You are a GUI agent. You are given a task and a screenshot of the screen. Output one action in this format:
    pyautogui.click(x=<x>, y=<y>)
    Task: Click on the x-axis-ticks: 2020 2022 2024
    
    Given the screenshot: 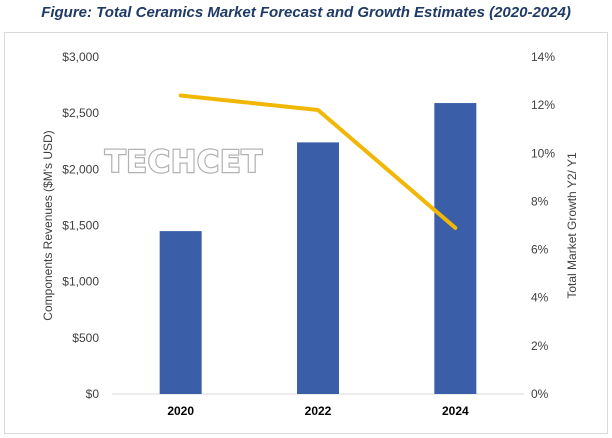 What is the action you would take?
    pyautogui.click(x=318, y=411)
    